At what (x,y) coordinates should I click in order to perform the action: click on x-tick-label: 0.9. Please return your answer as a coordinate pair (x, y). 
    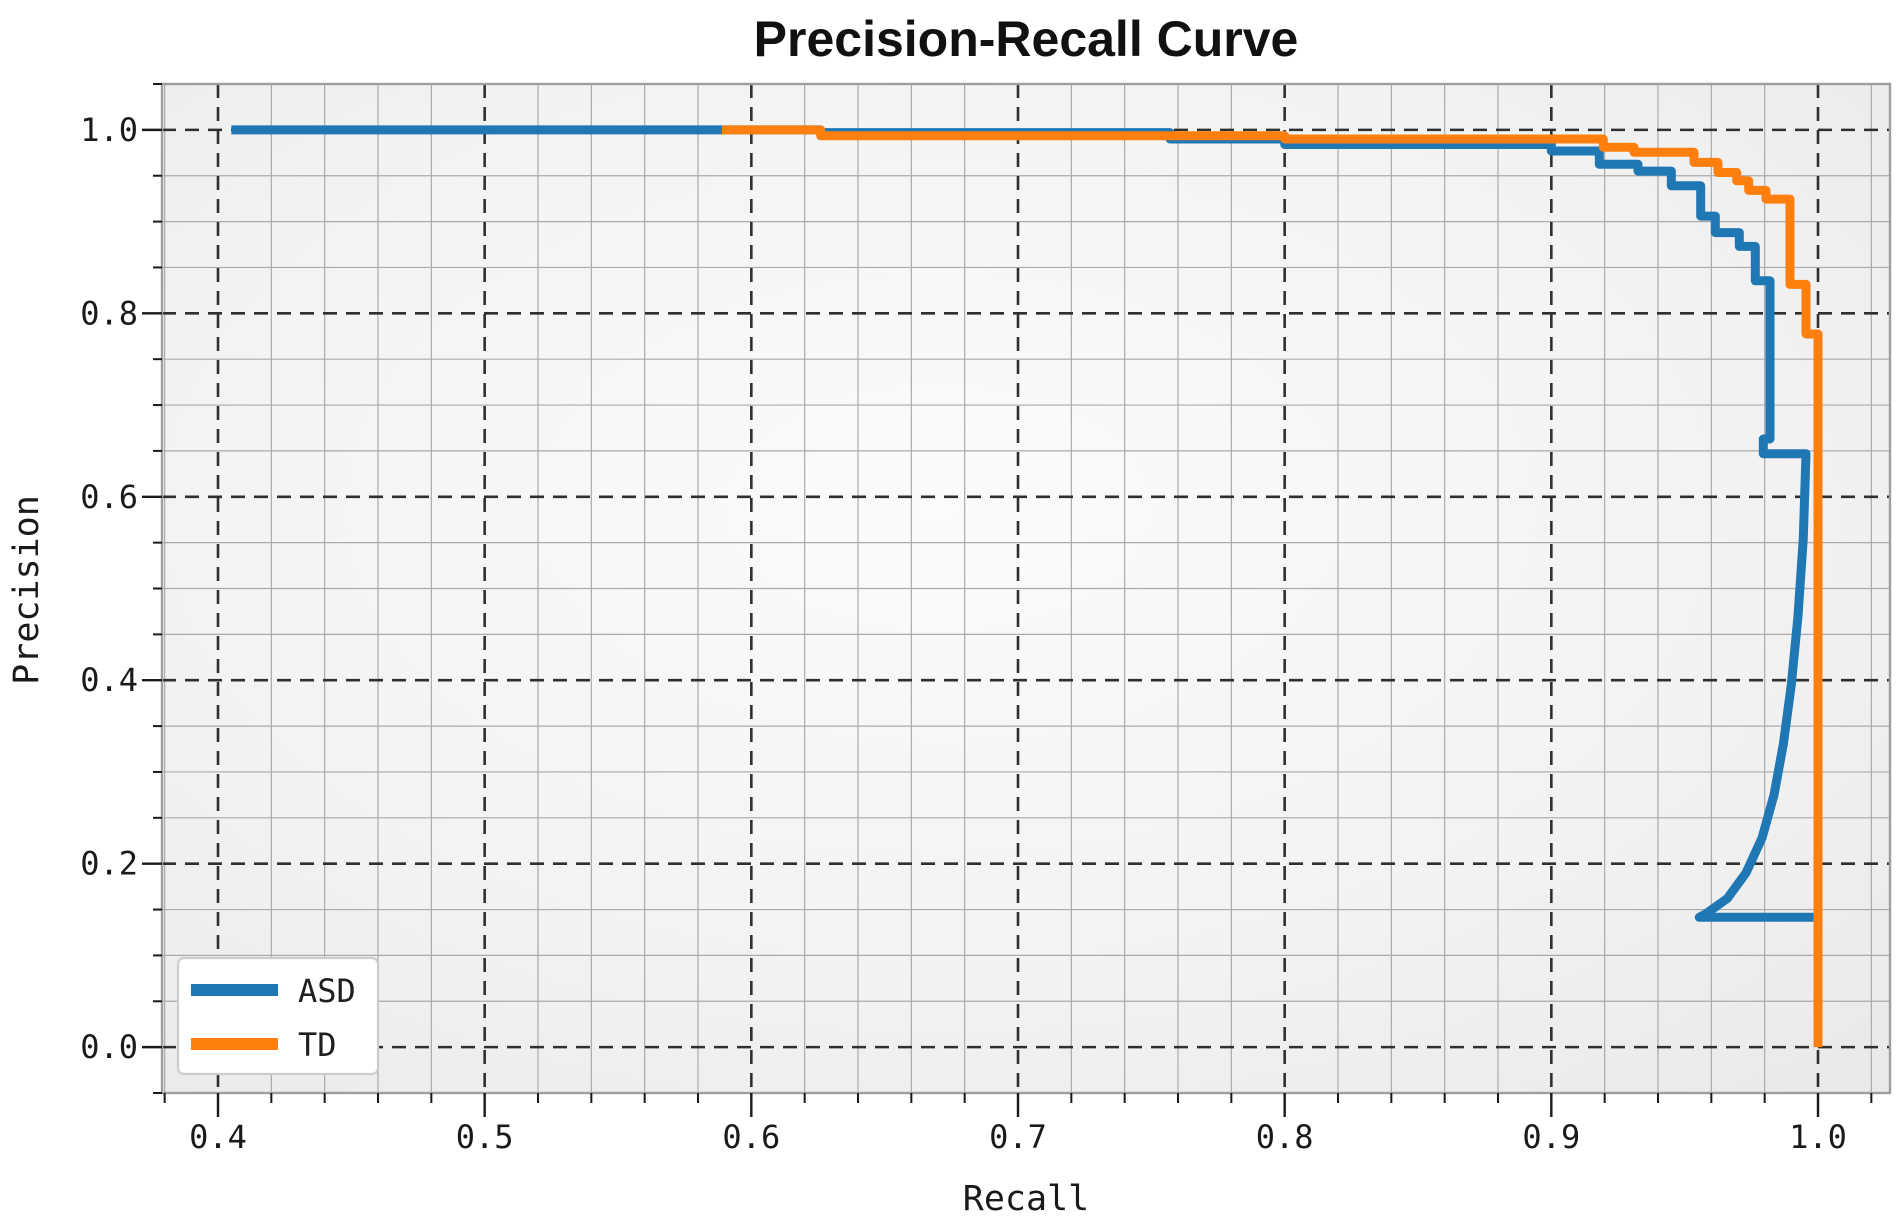
    Looking at the image, I should click on (1551, 1137).